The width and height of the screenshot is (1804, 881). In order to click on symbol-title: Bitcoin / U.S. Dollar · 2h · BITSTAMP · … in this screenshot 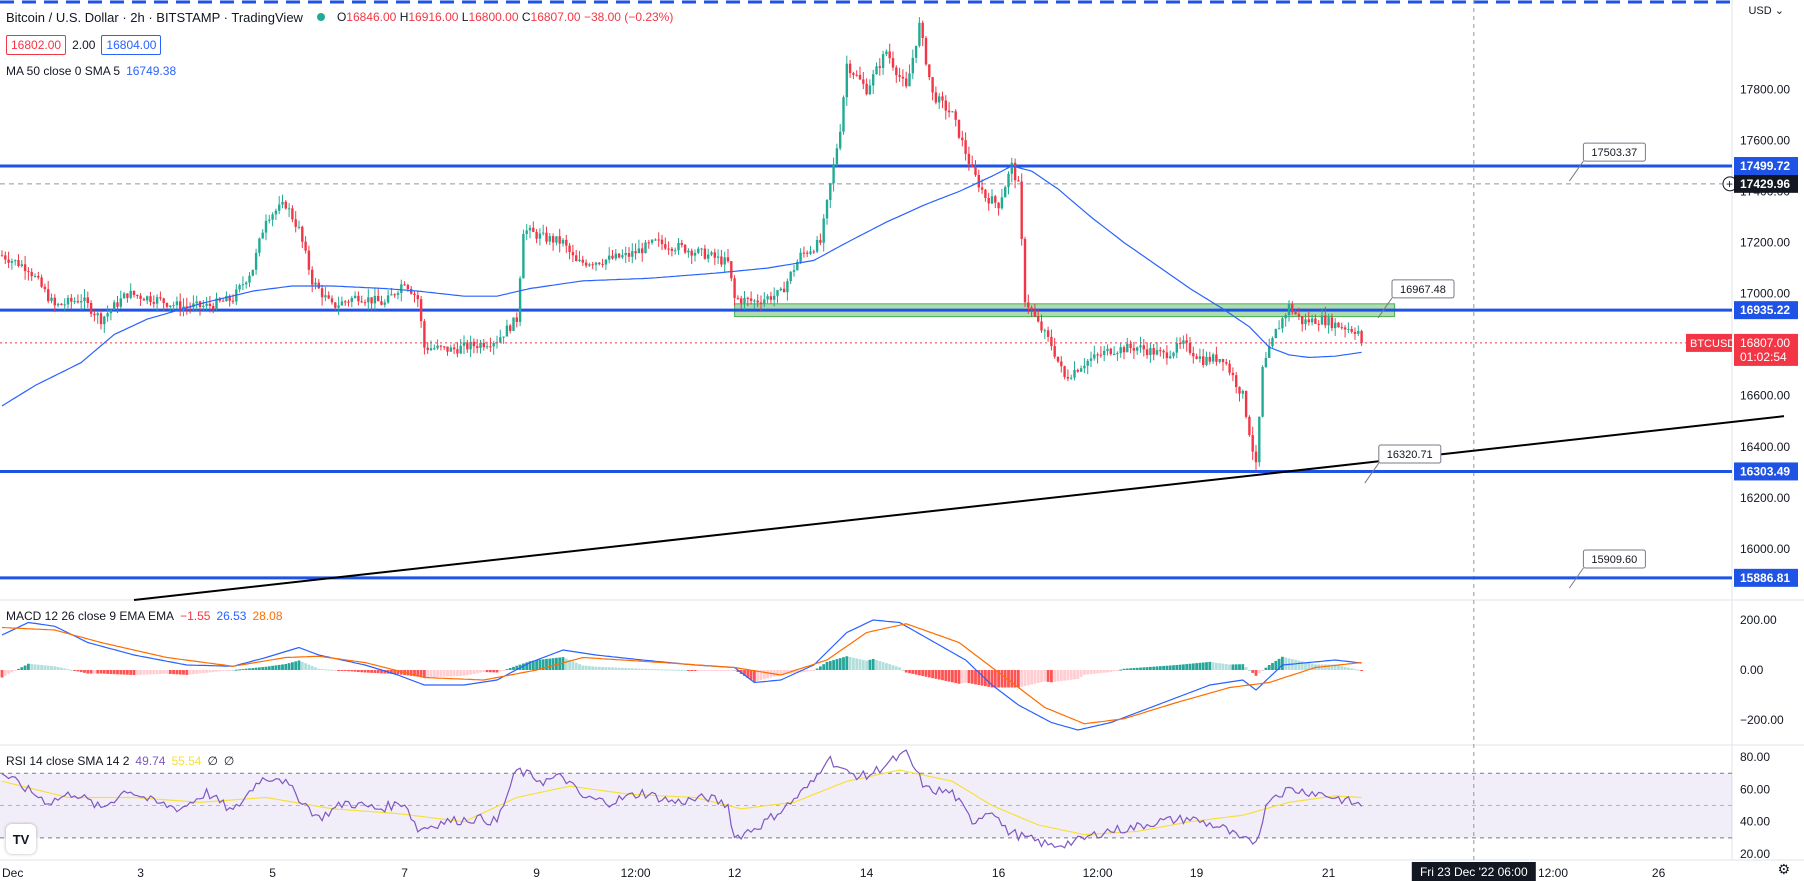, I will do `click(154, 17)`.